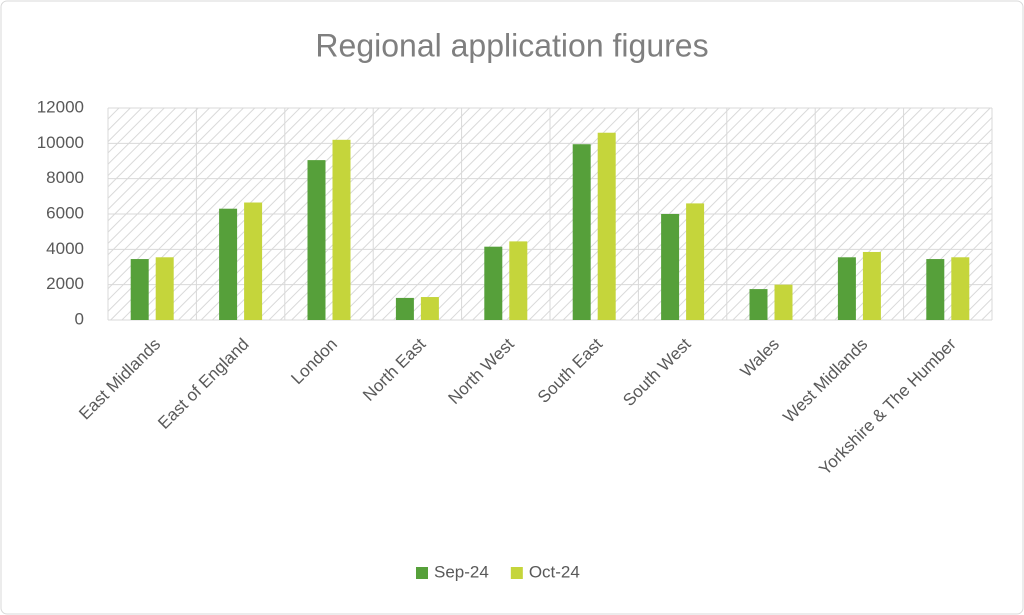 The height and width of the screenshot is (615, 1024). Describe the element at coordinates (65, 283) in the screenshot. I see `y-tick-label: 2000` at that location.